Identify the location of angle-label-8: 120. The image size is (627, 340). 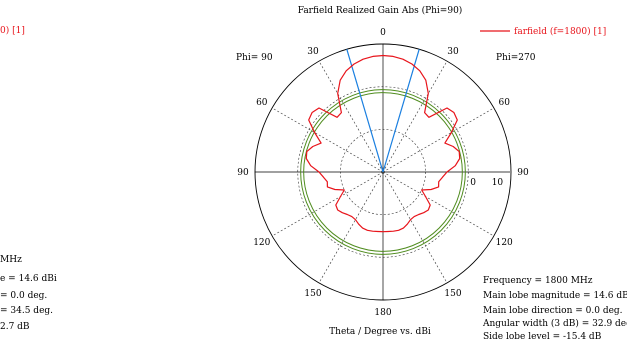
(261, 243).